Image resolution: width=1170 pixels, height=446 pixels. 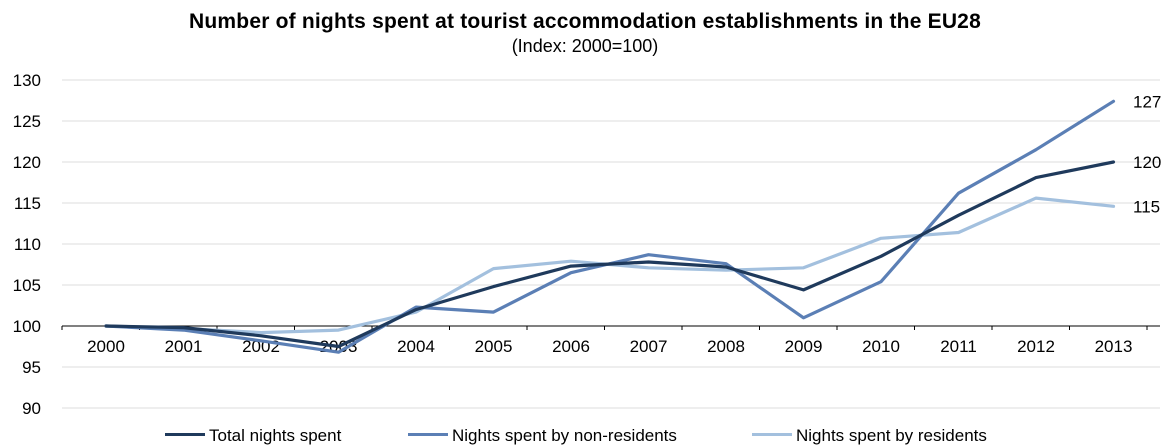 I want to click on x-tick-label: 2012, so click(x=1036, y=346).